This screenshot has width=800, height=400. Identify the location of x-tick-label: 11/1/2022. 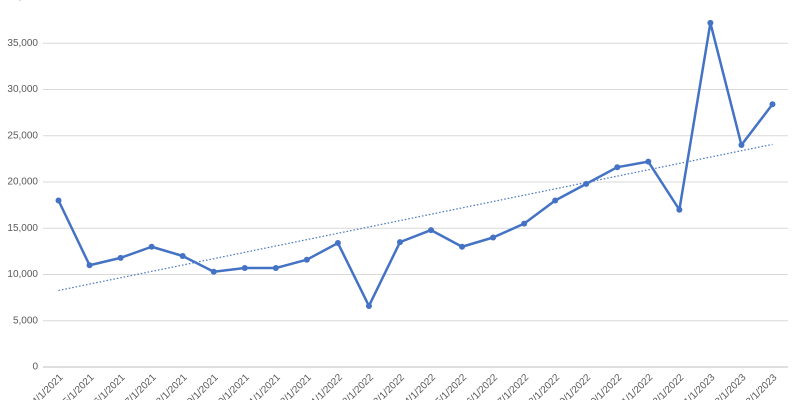
(636, 386).